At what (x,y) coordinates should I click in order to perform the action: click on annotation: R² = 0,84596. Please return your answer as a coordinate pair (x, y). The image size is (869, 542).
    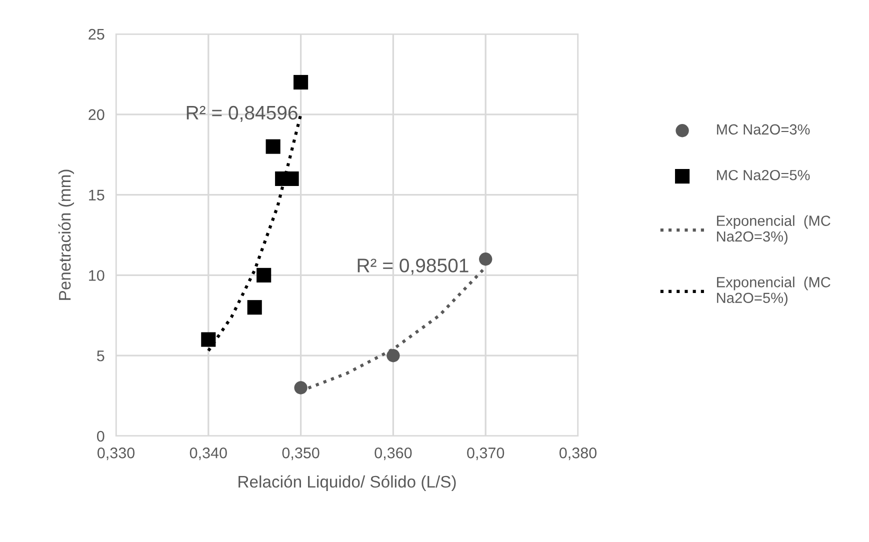
    Looking at the image, I should click on (242, 114).